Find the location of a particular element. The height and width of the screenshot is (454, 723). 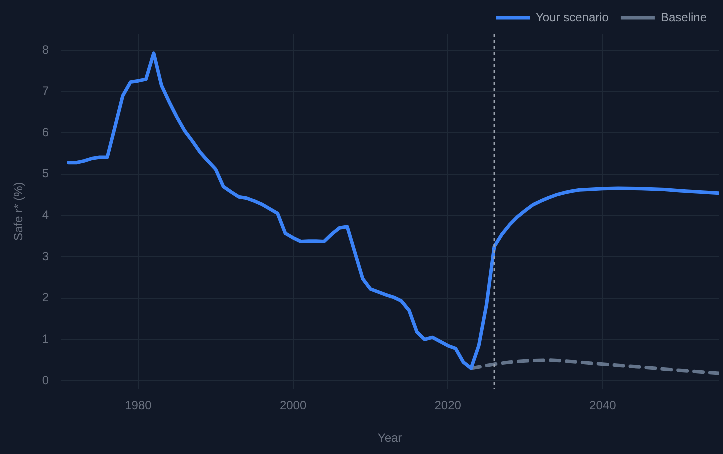

y-tick-label: 3 is located at coordinates (46, 256).